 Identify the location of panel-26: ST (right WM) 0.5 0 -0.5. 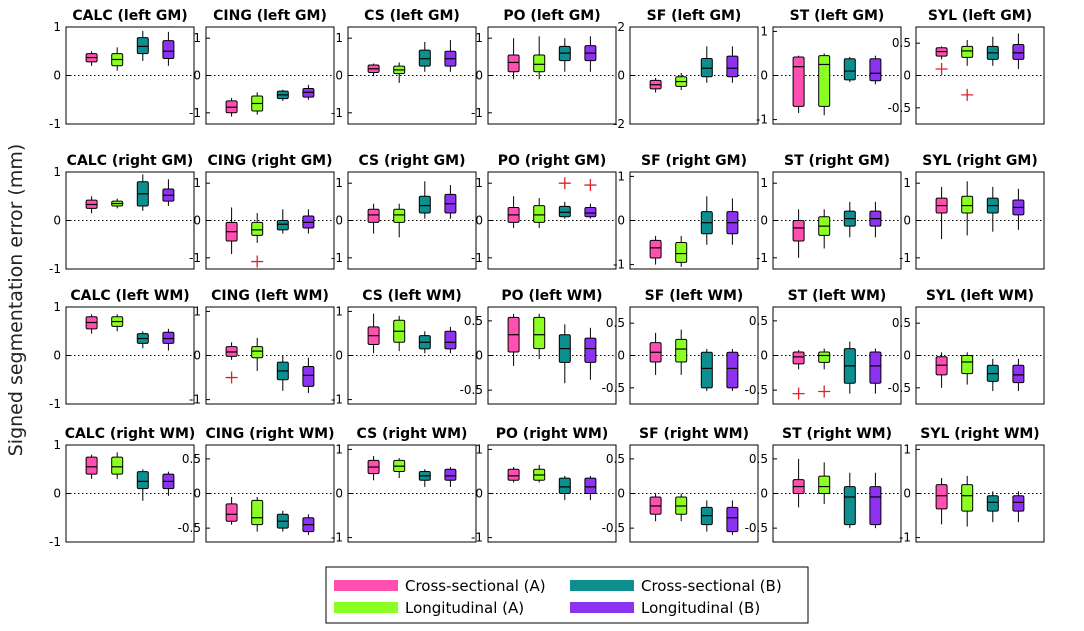
(823, 484).